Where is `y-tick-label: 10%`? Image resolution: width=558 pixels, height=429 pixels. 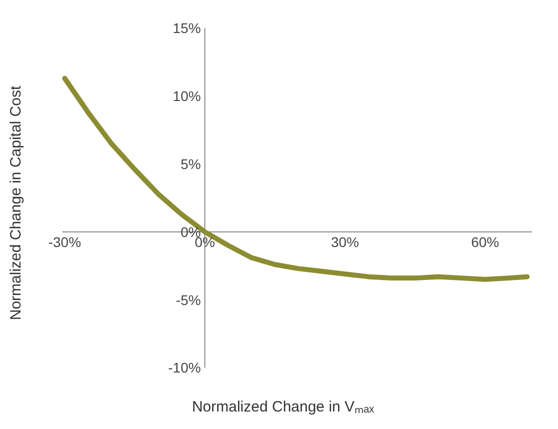
y-tick-label: 10% is located at coordinates (186, 96).